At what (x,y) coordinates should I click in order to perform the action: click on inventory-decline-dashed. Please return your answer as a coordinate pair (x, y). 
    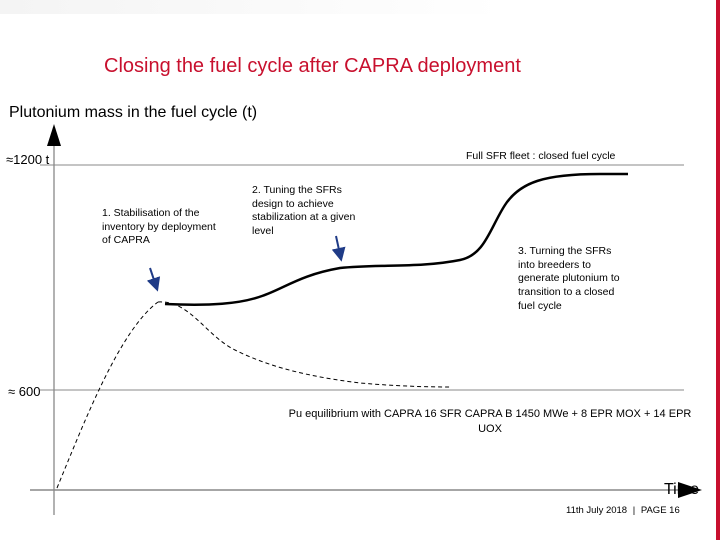
    Looking at the image, I should click on (304, 344).